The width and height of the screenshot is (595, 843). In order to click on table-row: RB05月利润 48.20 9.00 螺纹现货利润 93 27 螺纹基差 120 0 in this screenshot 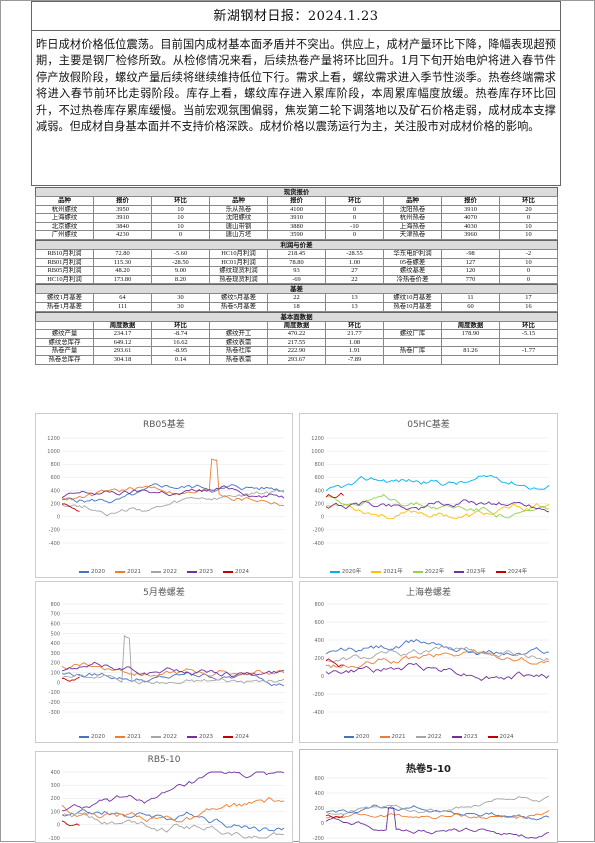, I will do `click(296, 271)`.